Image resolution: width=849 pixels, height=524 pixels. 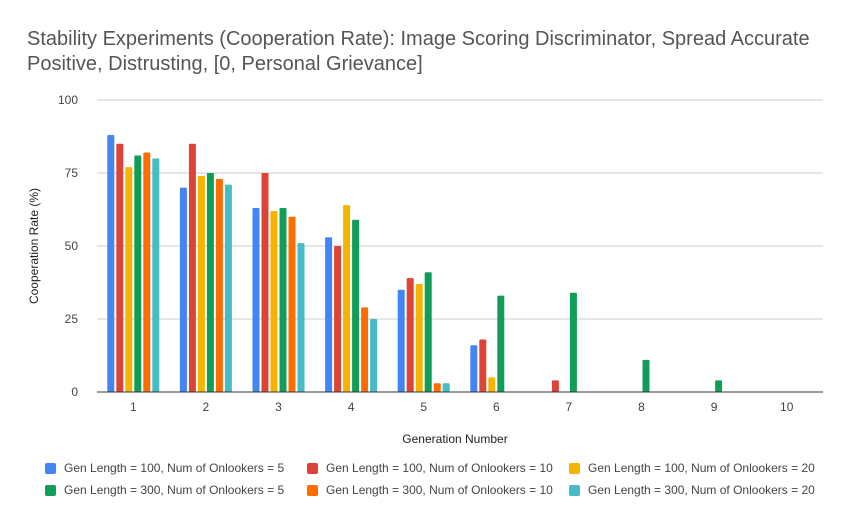 I want to click on x-tick-label: 7, so click(x=569, y=407).